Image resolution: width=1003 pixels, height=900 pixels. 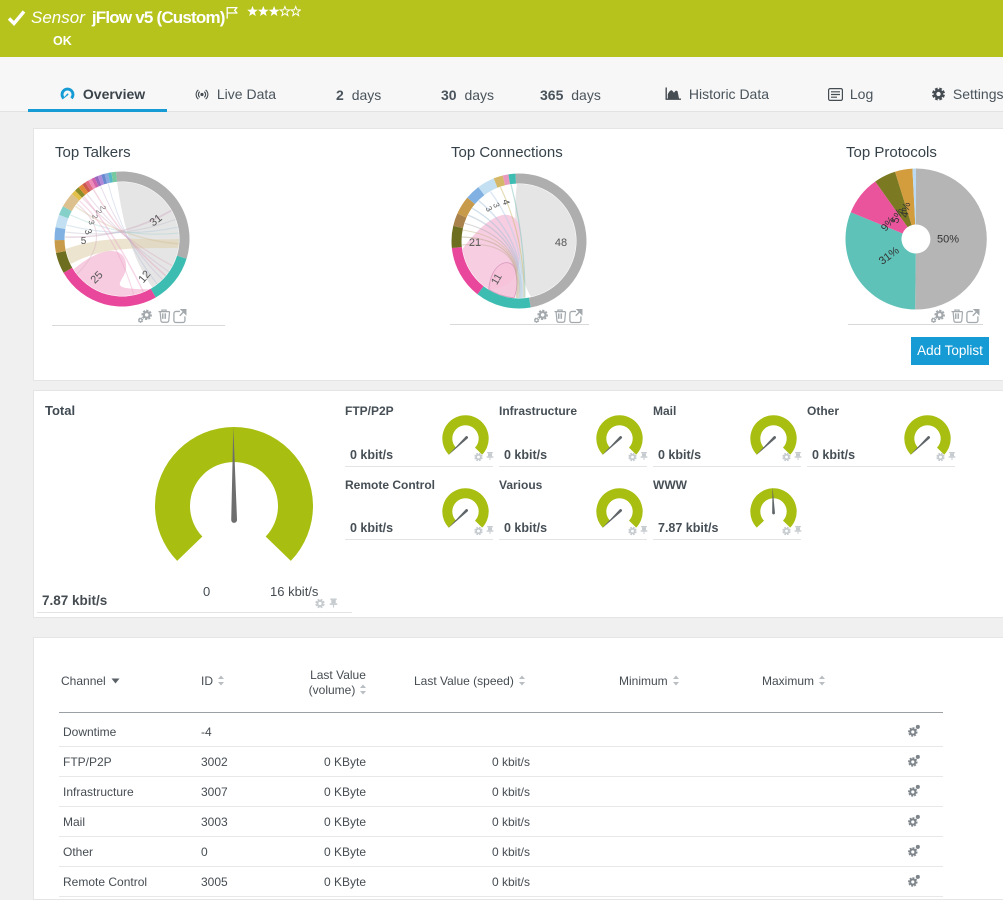 I want to click on svg-text: 48, so click(x=561, y=243).